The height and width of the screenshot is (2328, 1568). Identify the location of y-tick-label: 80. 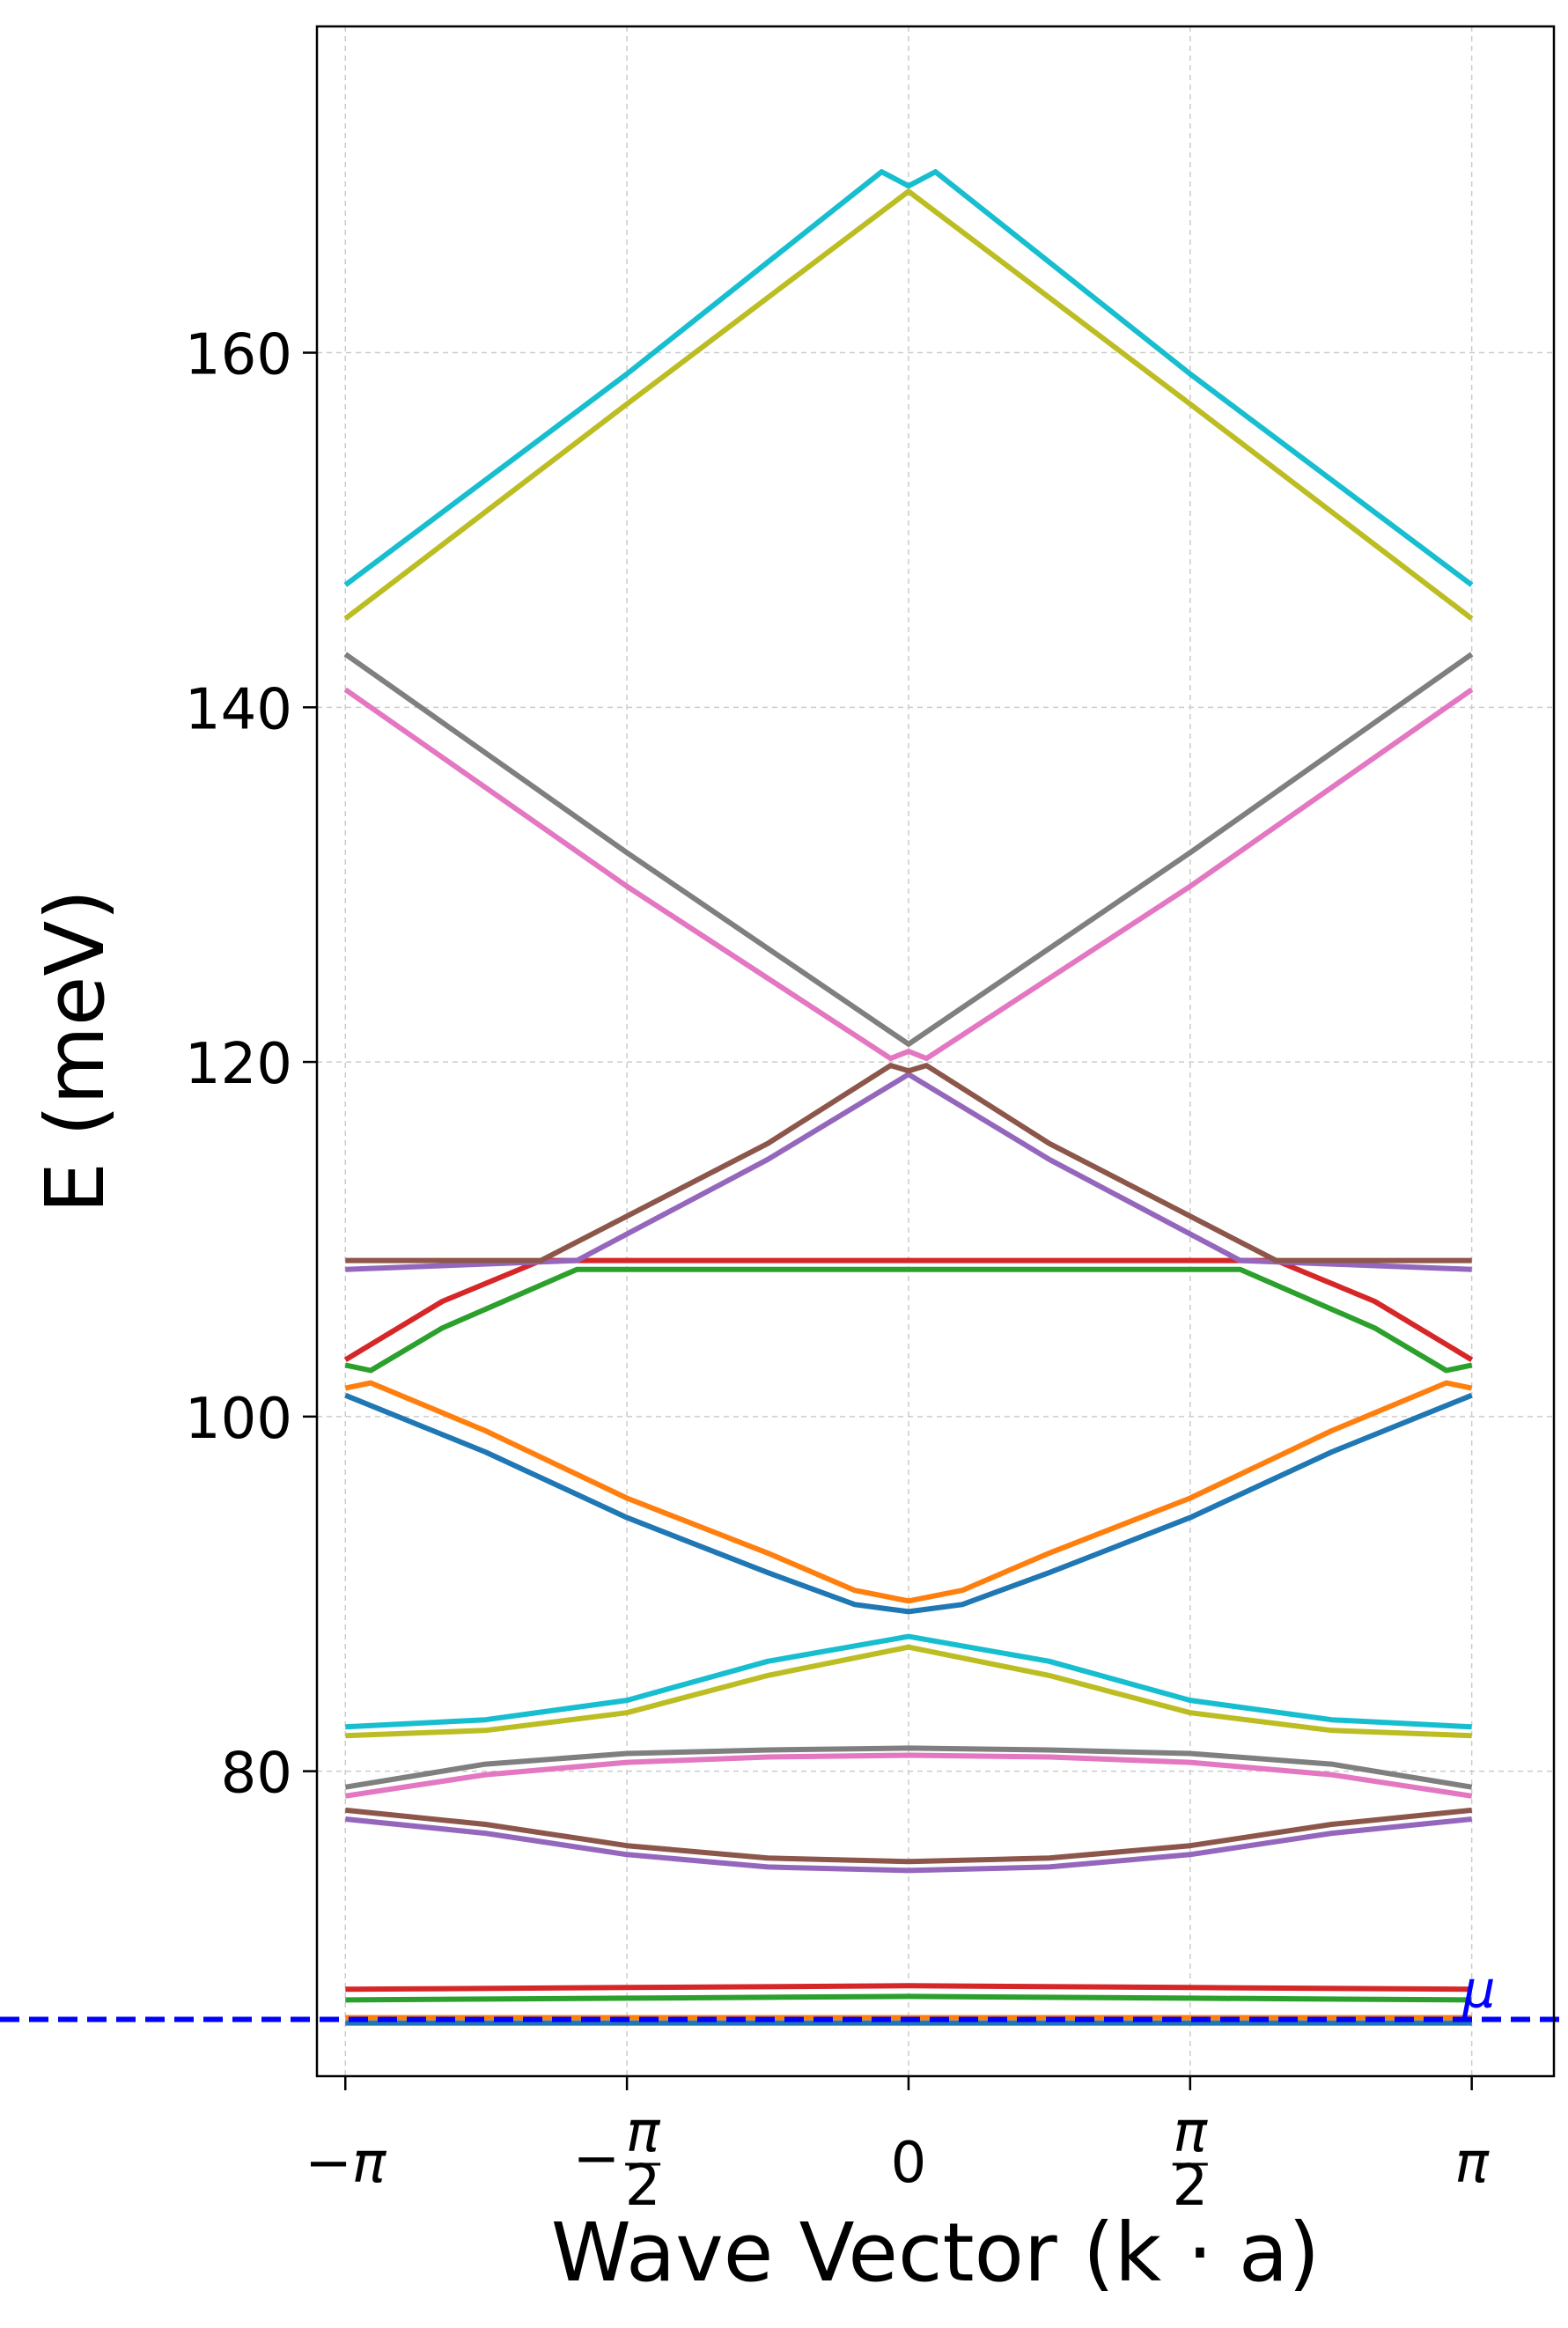
(256, 1774).